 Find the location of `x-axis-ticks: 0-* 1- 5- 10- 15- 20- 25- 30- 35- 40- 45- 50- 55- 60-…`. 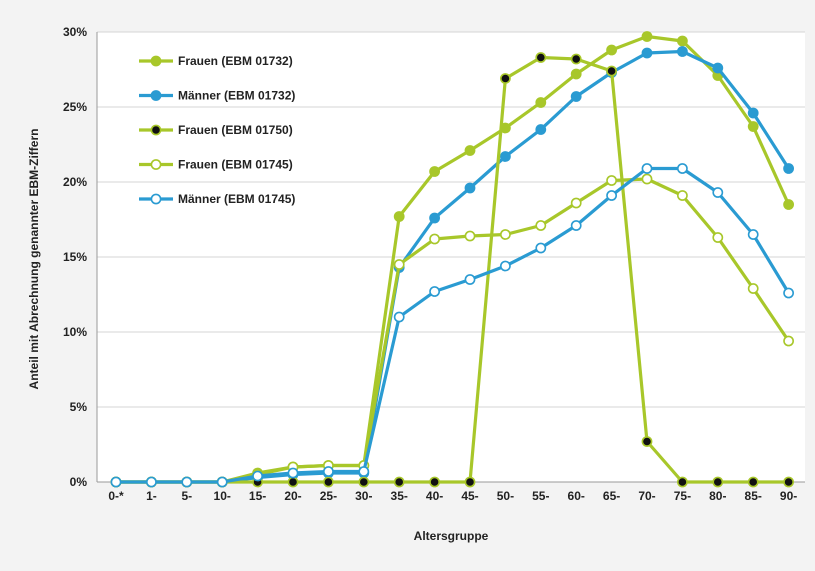

x-axis-ticks: 0-* 1- 5- 10- 15- 20- 25- 30- 35- 40- 45- 50- 55- 60-… is located at coordinates (452, 496).